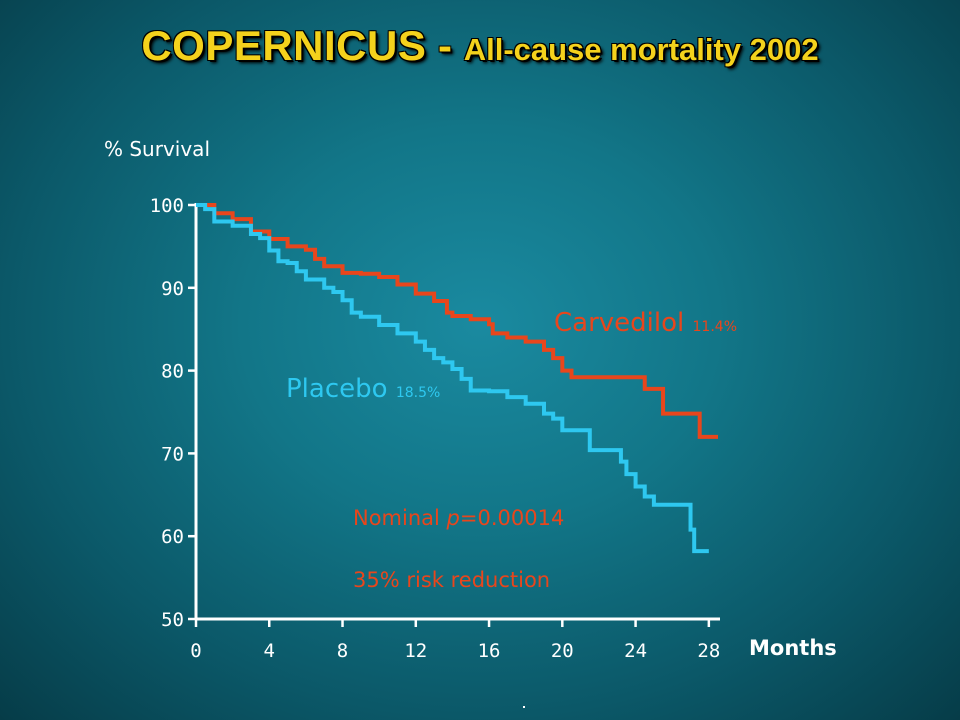  What do you see at coordinates (512, 518) in the screenshot?
I see `p-value-number: =0.00014` at bounding box center [512, 518].